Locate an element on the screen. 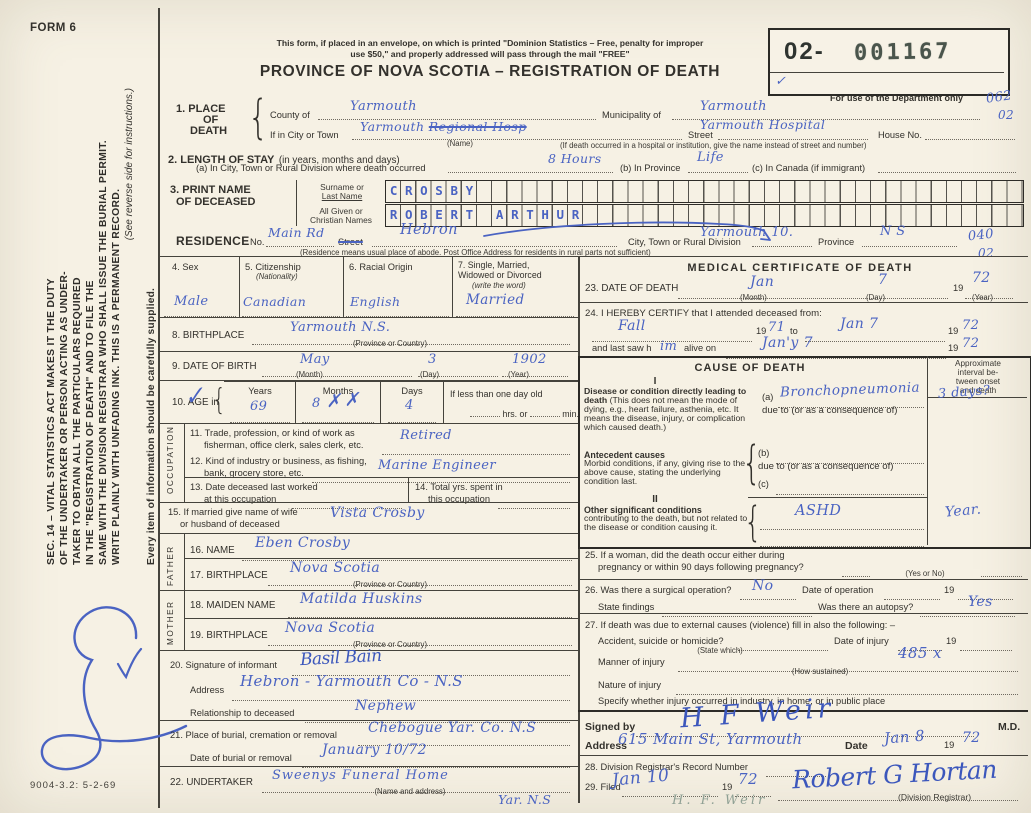  city-town-label: If in City or Town is located at coordinates (304, 135).